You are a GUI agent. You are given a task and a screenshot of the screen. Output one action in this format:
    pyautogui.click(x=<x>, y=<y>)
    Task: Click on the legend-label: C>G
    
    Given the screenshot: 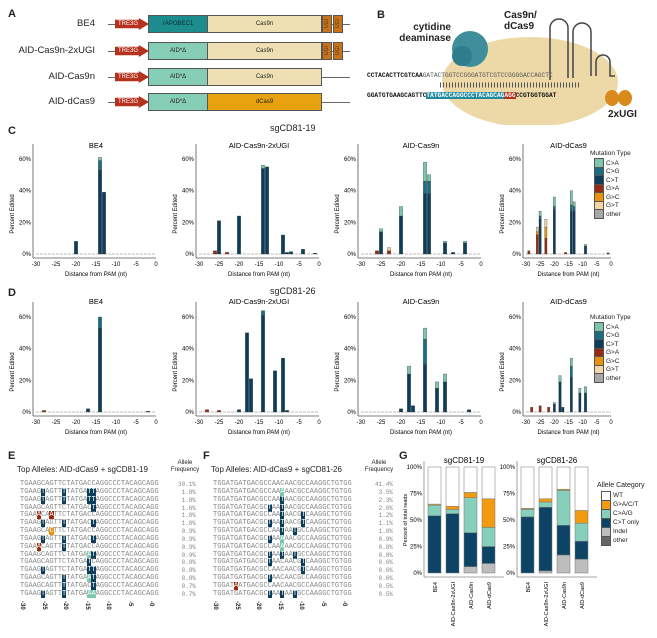 What is the action you would take?
    pyautogui.click(x=613, y=172)
    